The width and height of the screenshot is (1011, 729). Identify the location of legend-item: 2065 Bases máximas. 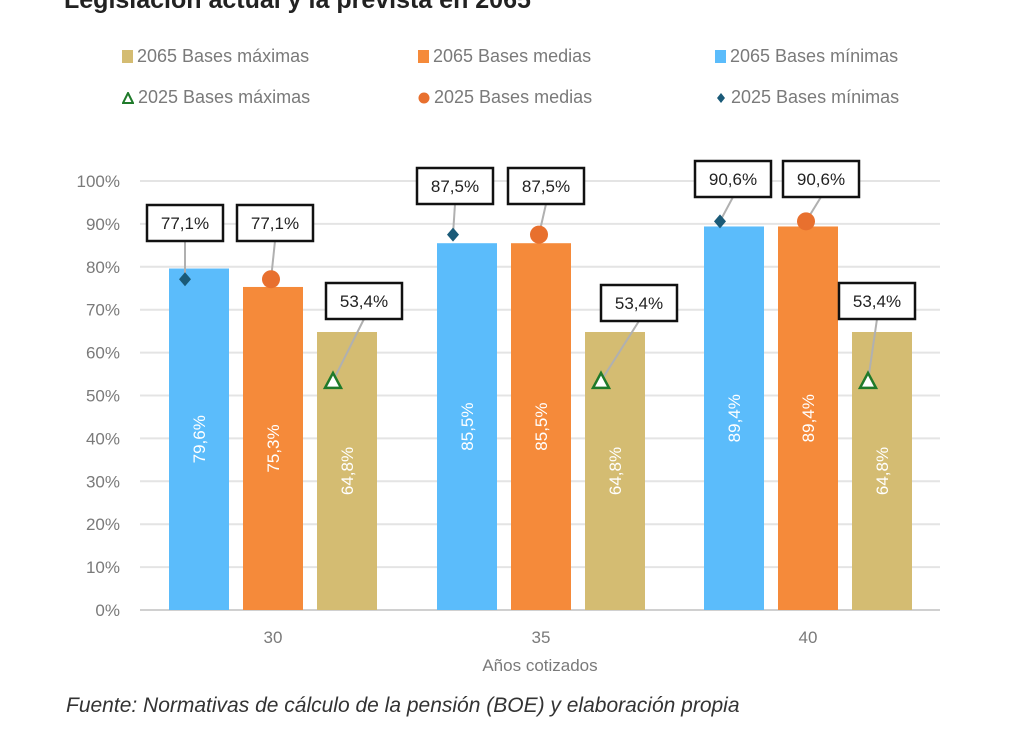
(215, 56).